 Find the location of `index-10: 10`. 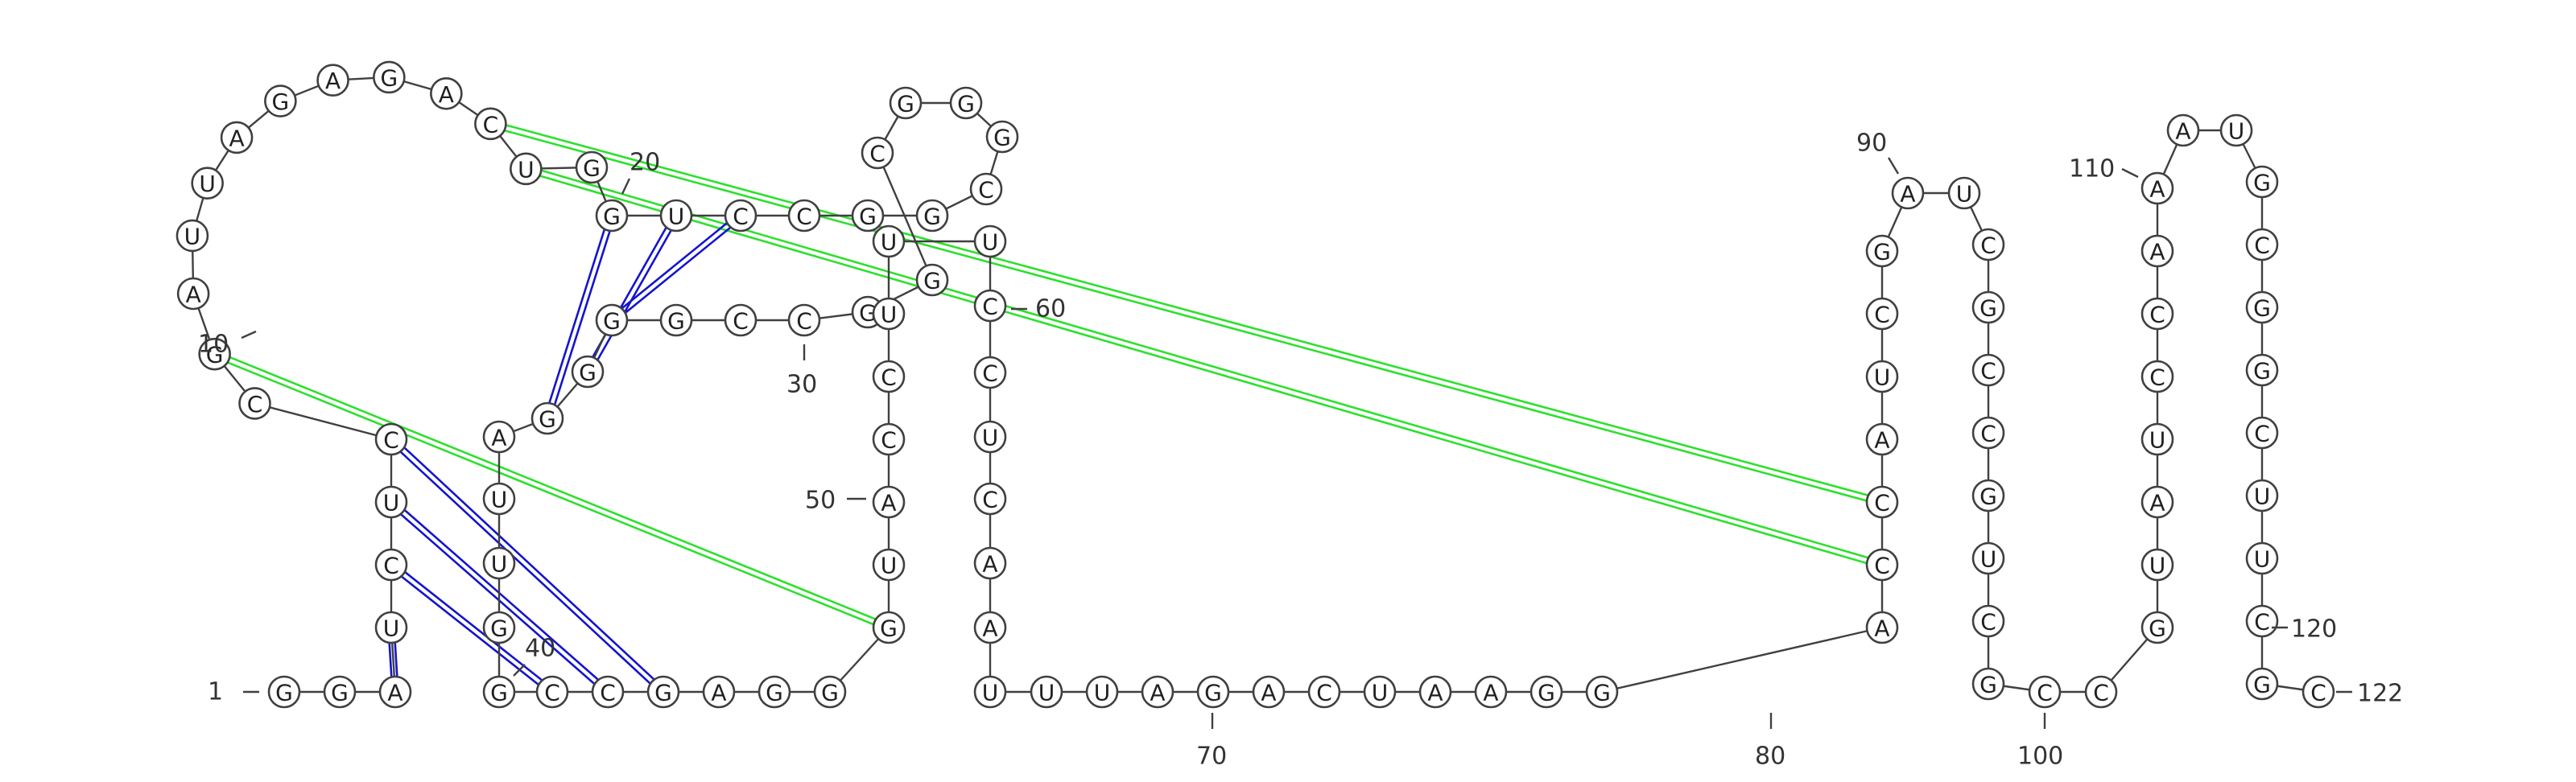

index-10: 10 is located at coordinates (227, 345).